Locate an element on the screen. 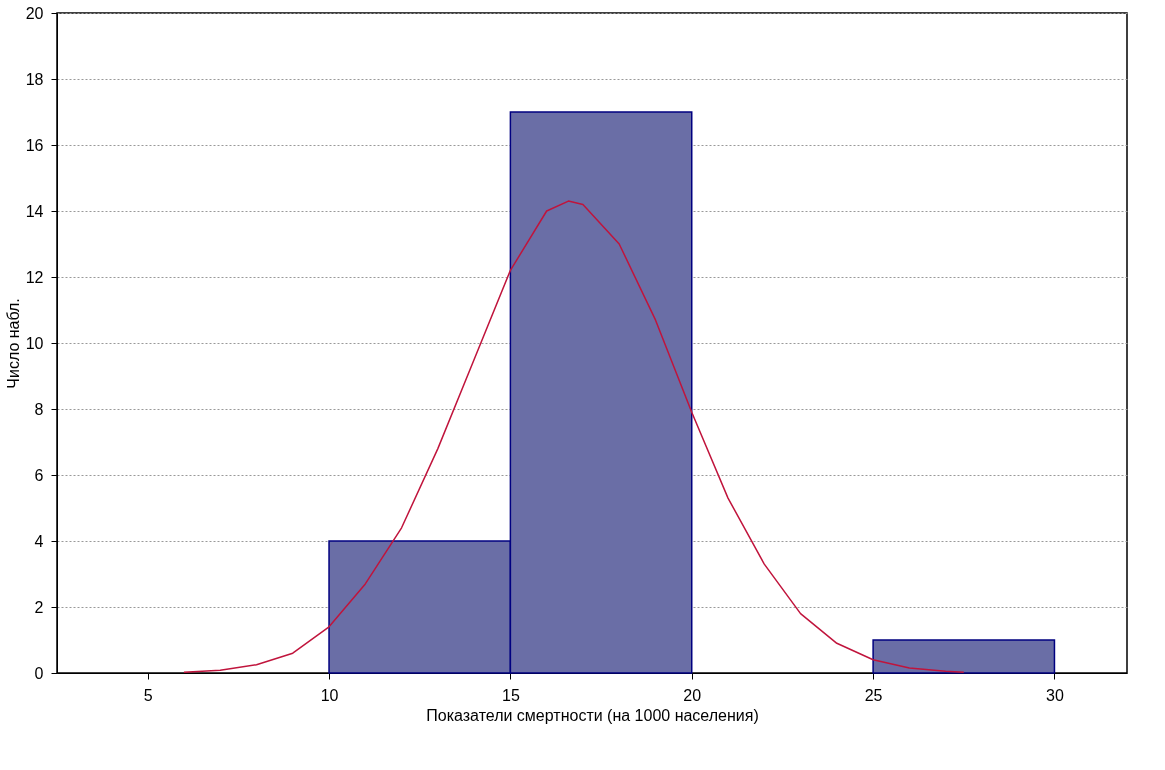 The image size is (1165, 770). x-tick-label: 15 is located at coordinates (510, 695).